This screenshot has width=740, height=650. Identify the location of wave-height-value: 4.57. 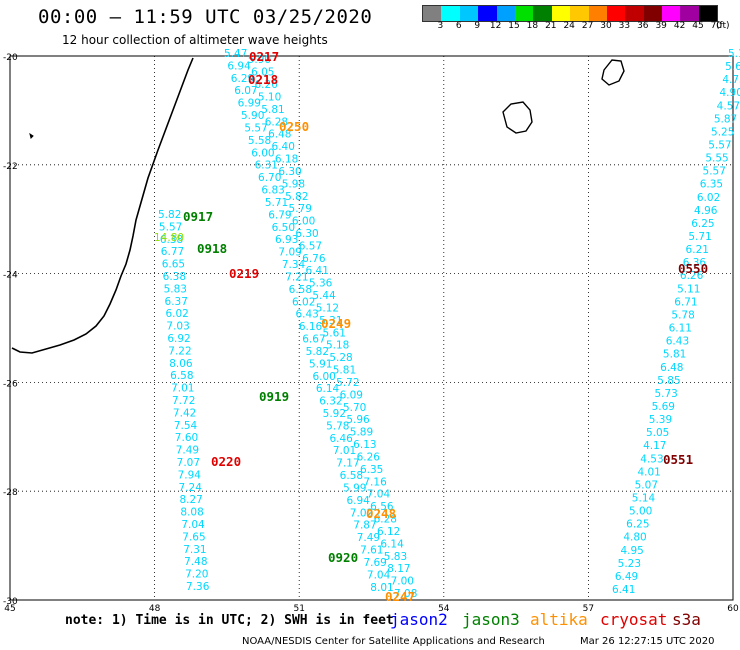
(728, 106).